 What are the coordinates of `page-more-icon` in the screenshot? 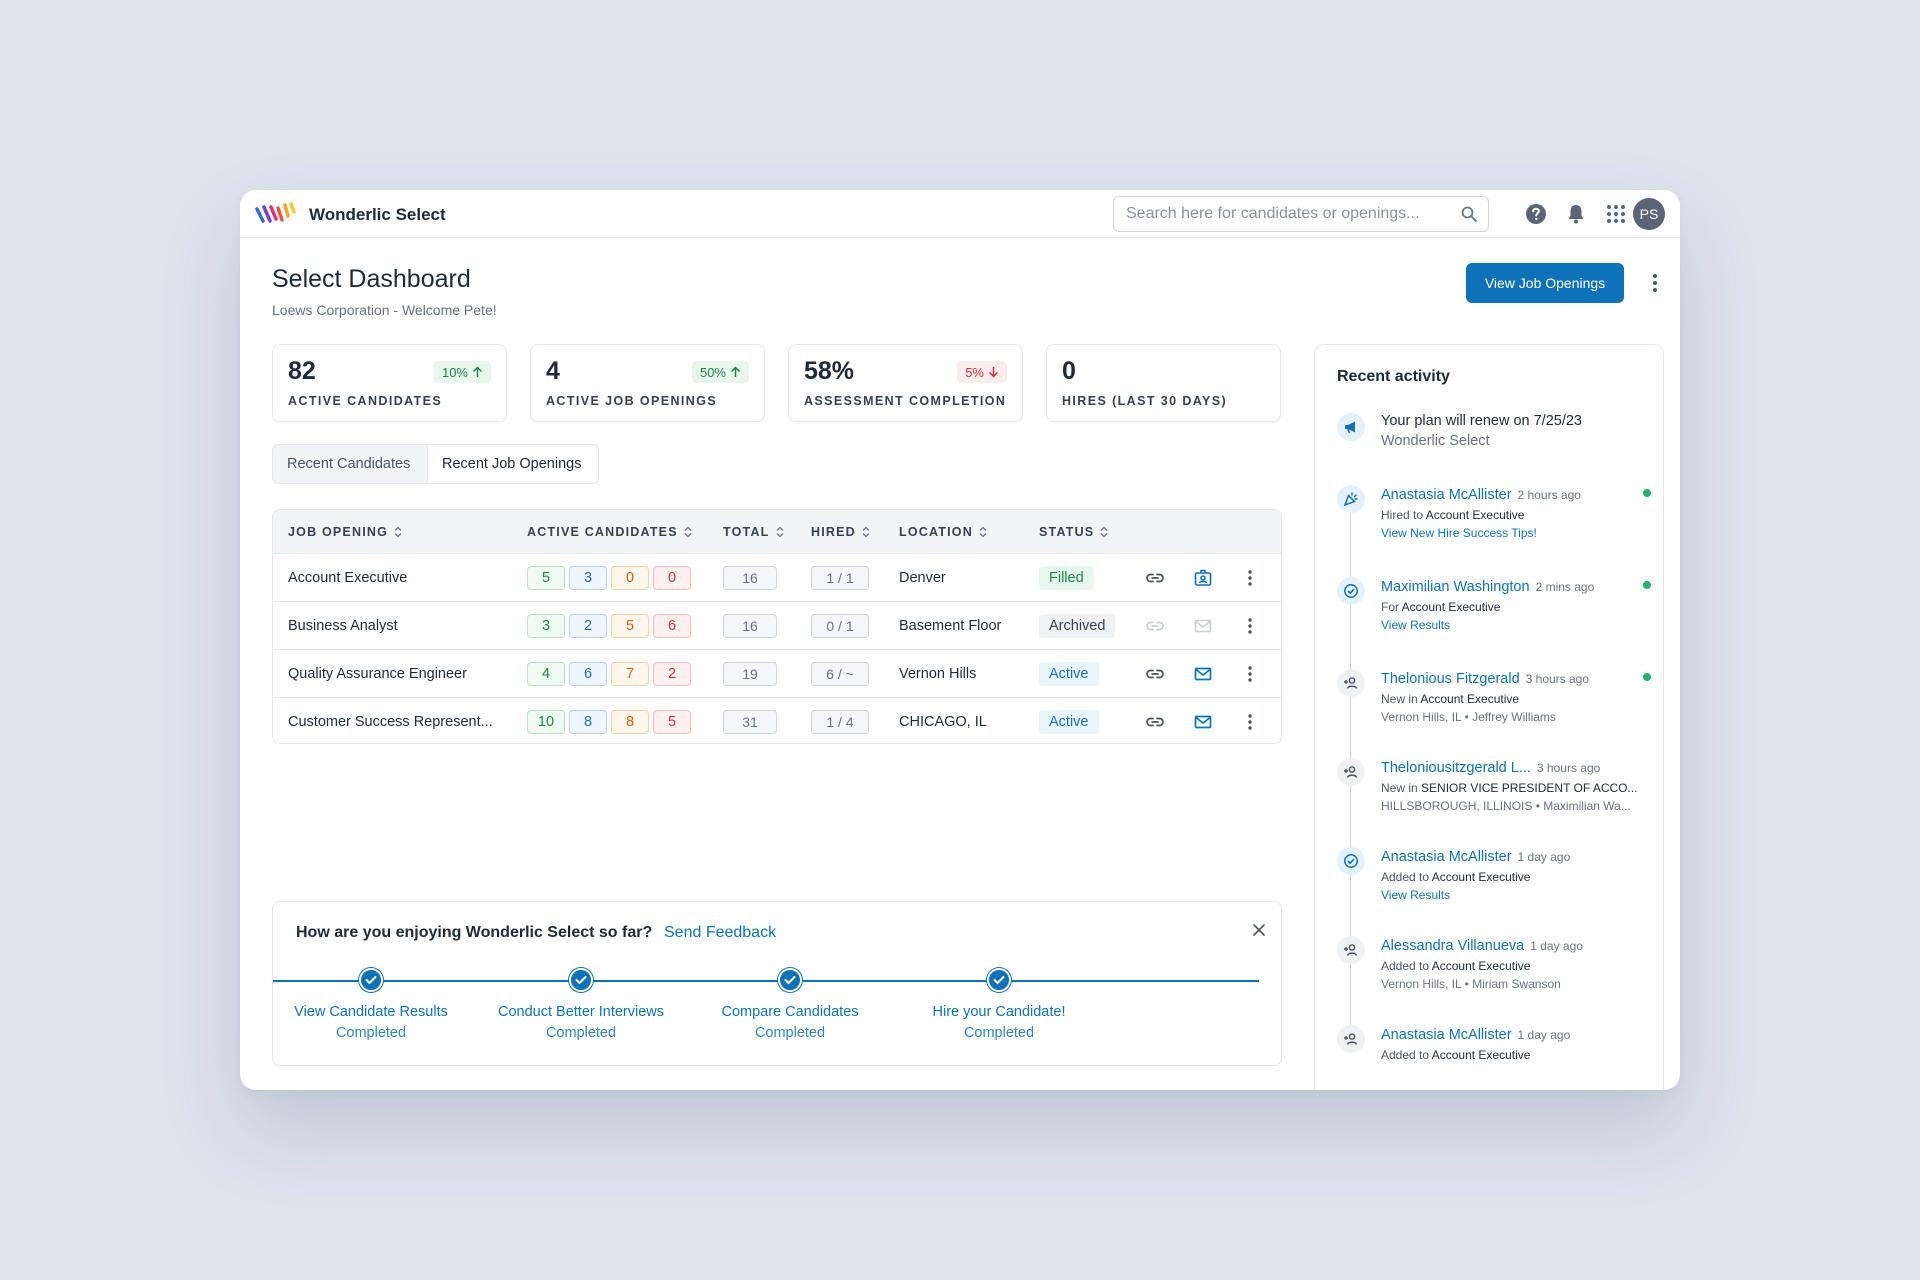 It's located at (1655, 283).